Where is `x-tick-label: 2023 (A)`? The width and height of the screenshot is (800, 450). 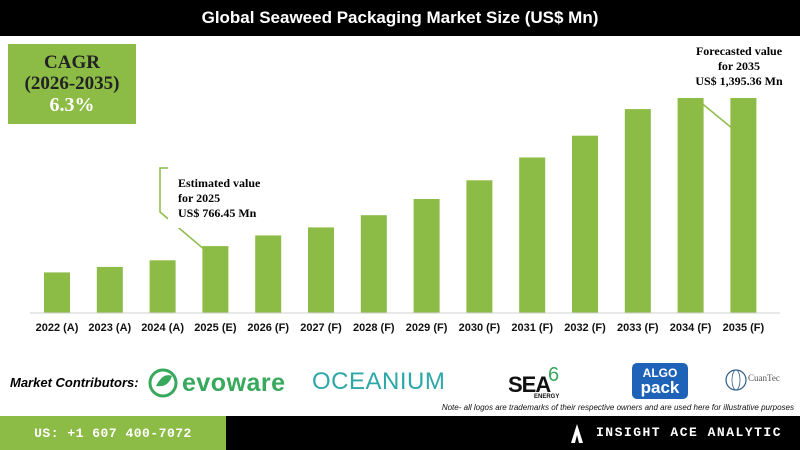 x-tick-label: 2023 (A) is located at coordinates (109, 328).